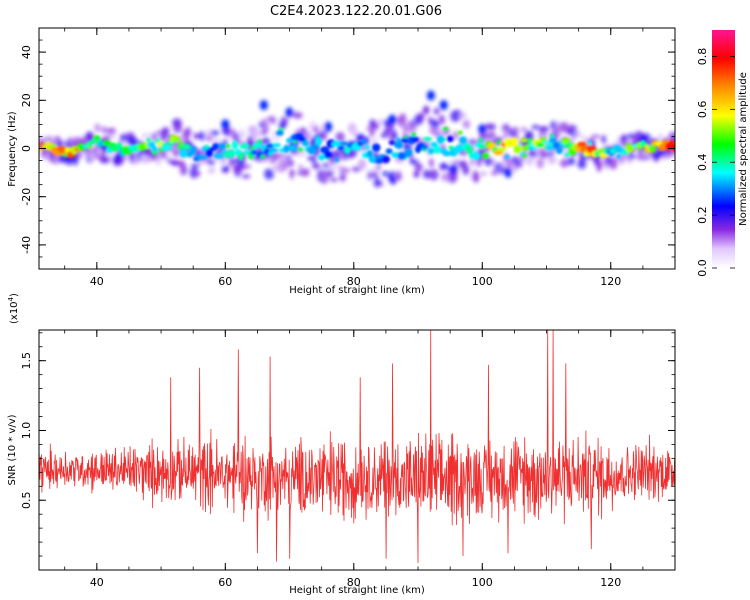 The width and height of the screenshot is (750, 600). I want to click on snr-xlabel: Height of straight line (km), so click(357, 590).